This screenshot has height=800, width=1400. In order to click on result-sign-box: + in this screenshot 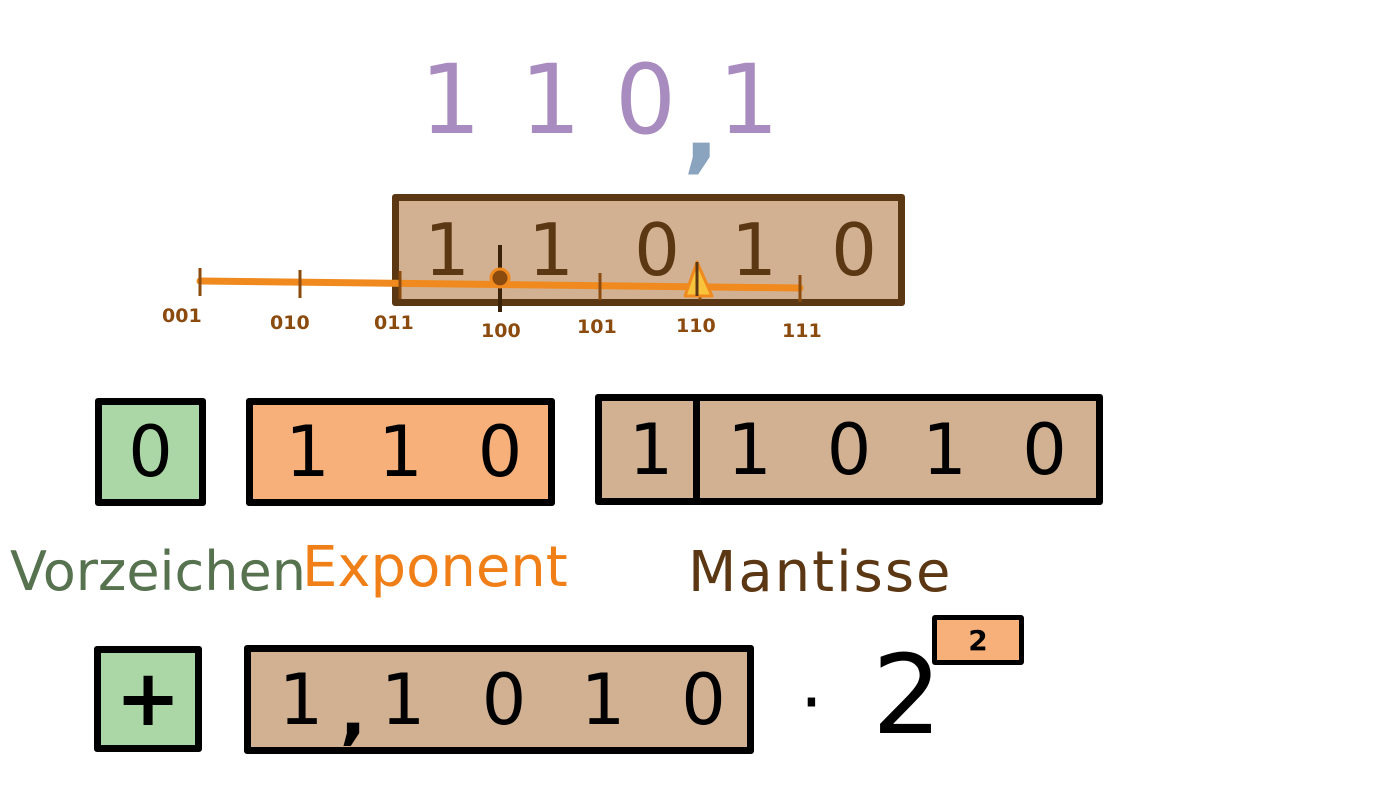, I will do `click(148, 699)`.